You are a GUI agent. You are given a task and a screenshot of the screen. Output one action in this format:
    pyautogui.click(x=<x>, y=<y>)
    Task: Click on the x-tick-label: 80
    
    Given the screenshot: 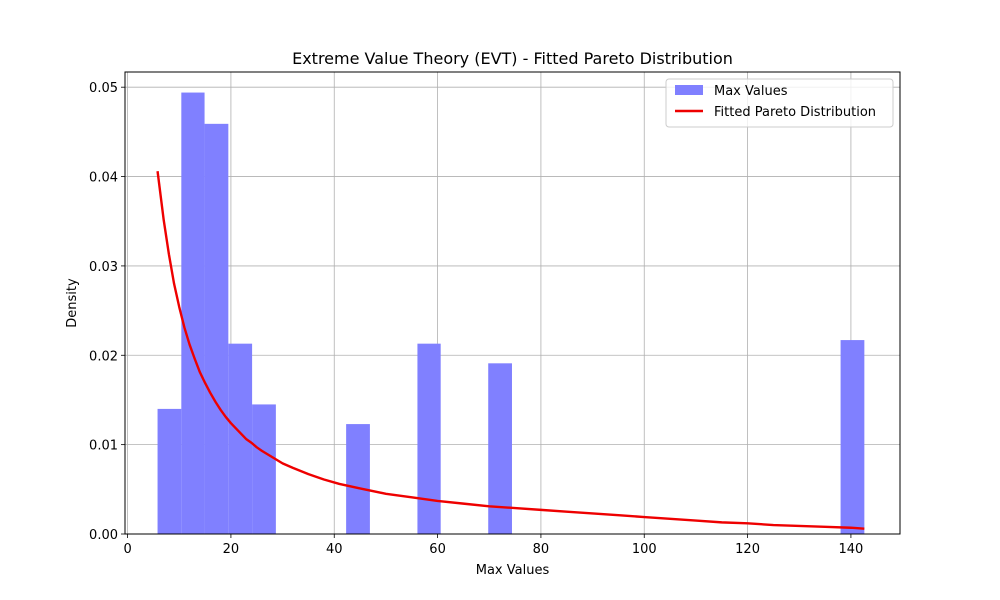 What is the action you would take?
    pyautogui.click(x=541, y=549)
    